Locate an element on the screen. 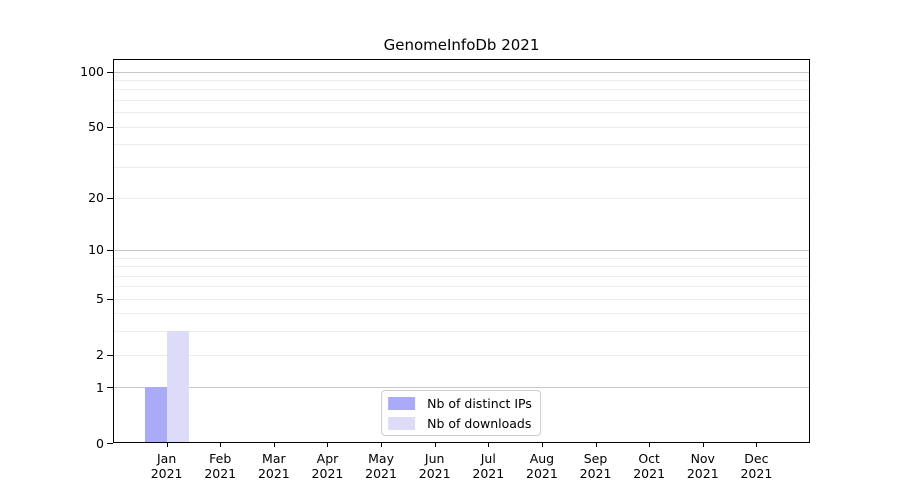 The image size is (900, 500). x-tick-mark-sep is located at coordinates (596, 445).